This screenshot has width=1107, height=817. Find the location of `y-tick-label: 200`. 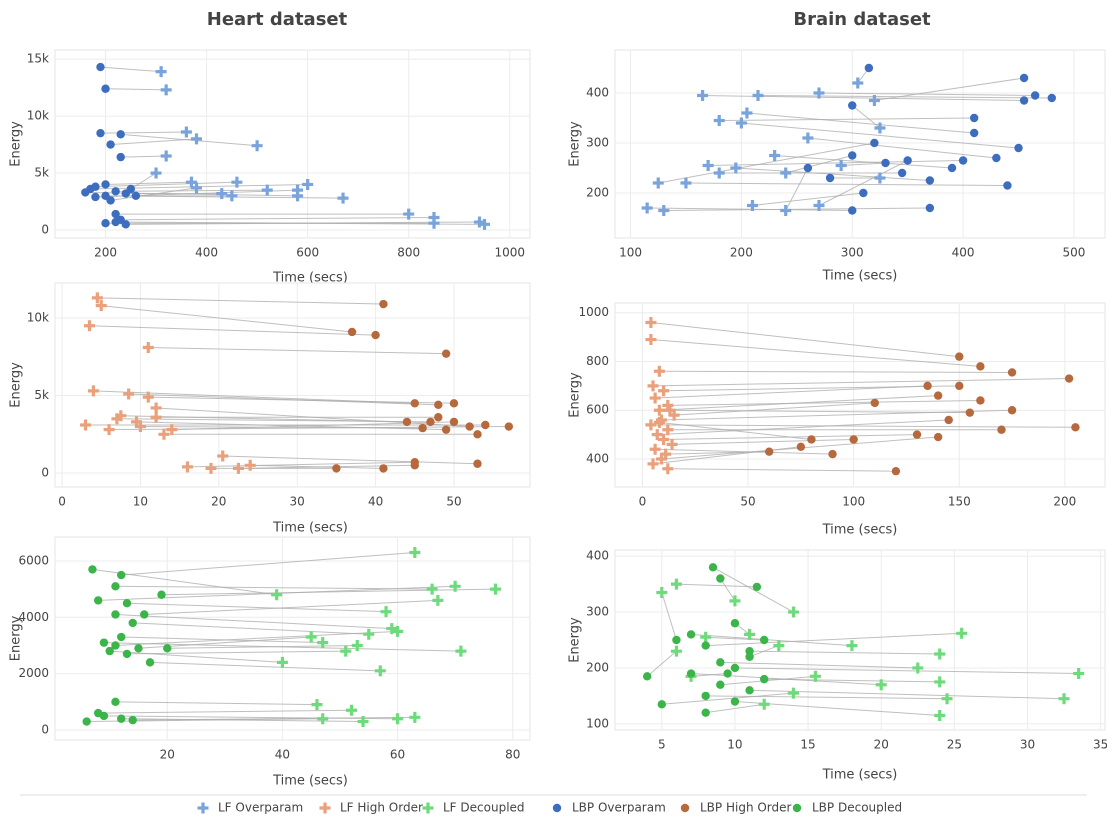

y-tick-label: 200 is located at coordinates (597, 667).